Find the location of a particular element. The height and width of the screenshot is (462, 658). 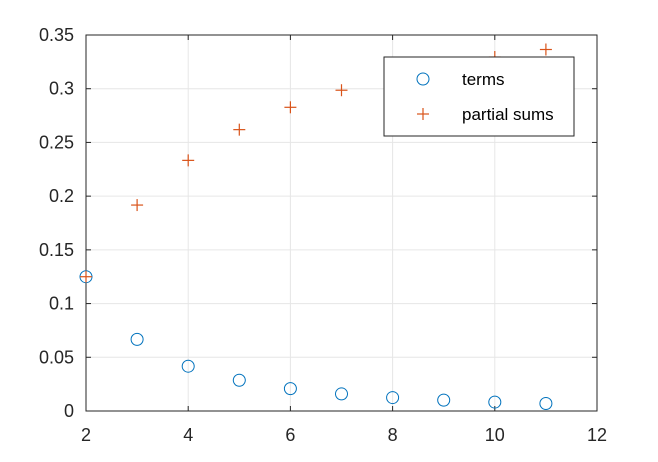

legend: terms partial sums is located at coordinates (479, 96).